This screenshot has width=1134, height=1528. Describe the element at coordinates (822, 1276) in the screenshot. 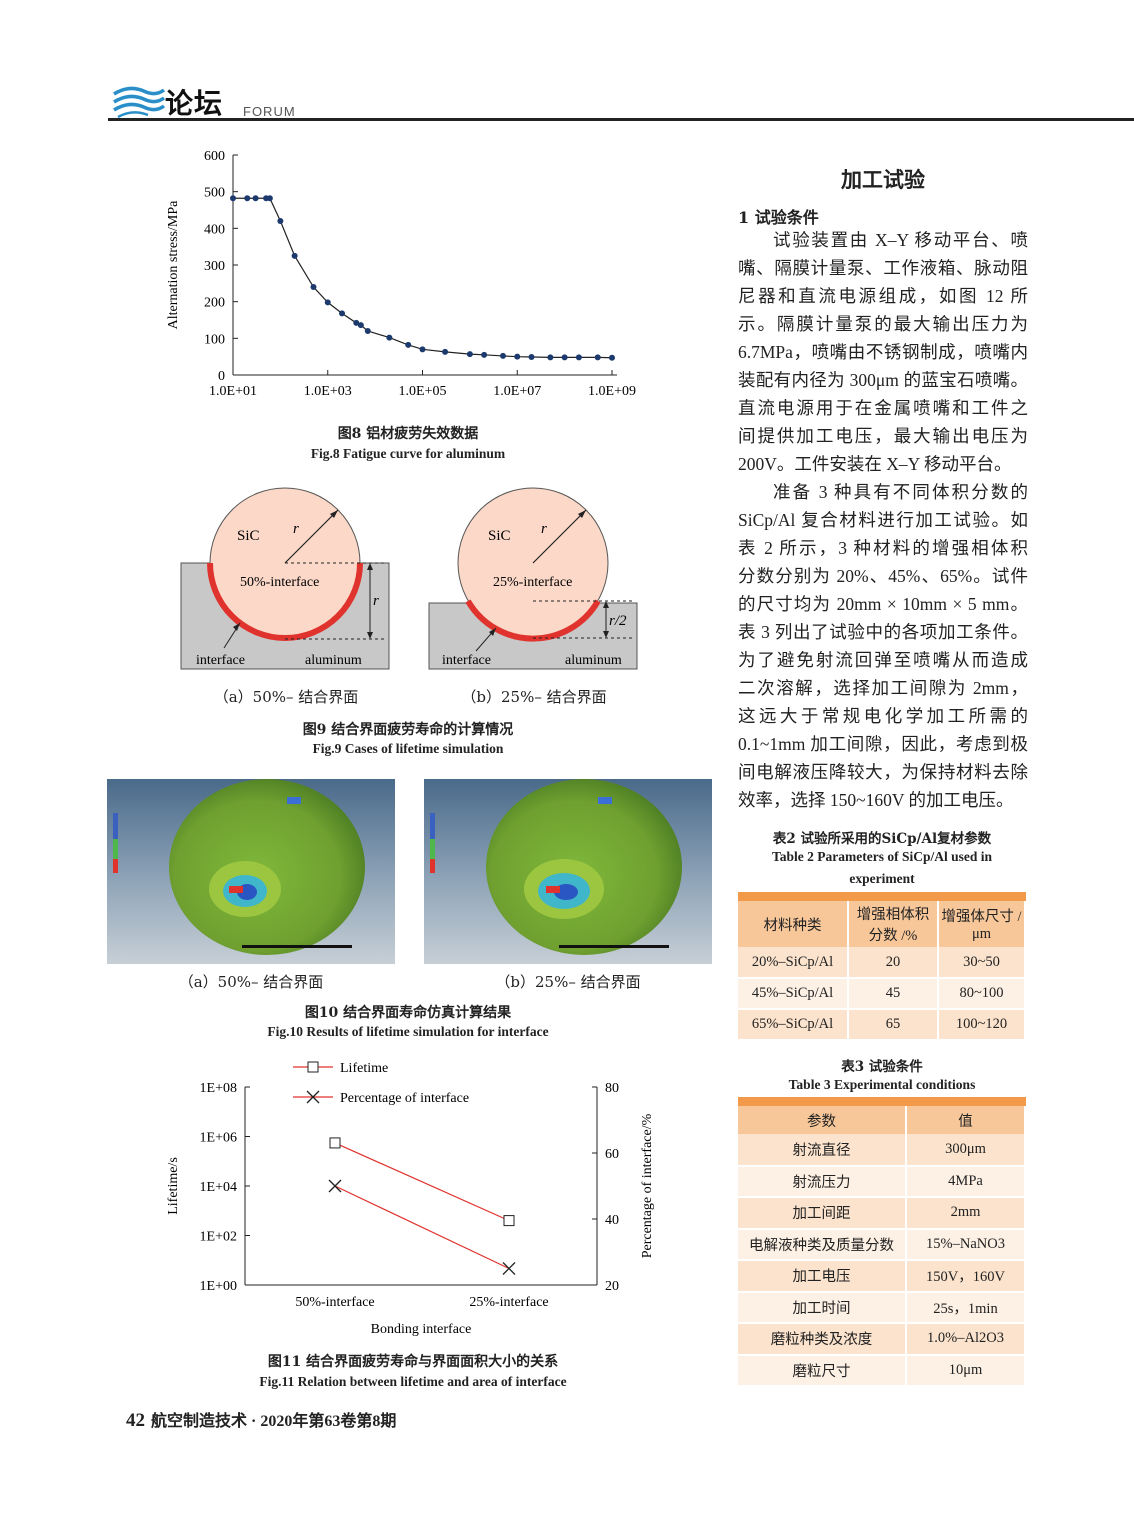

I see `table-cell: 加工电压` at that location.